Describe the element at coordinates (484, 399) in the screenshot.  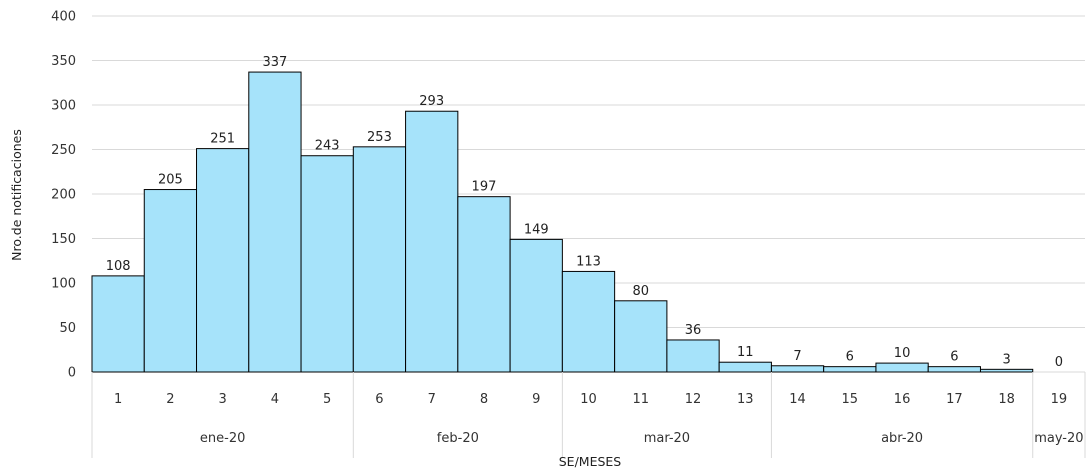
I see `x-tick-label: 8` at that location.